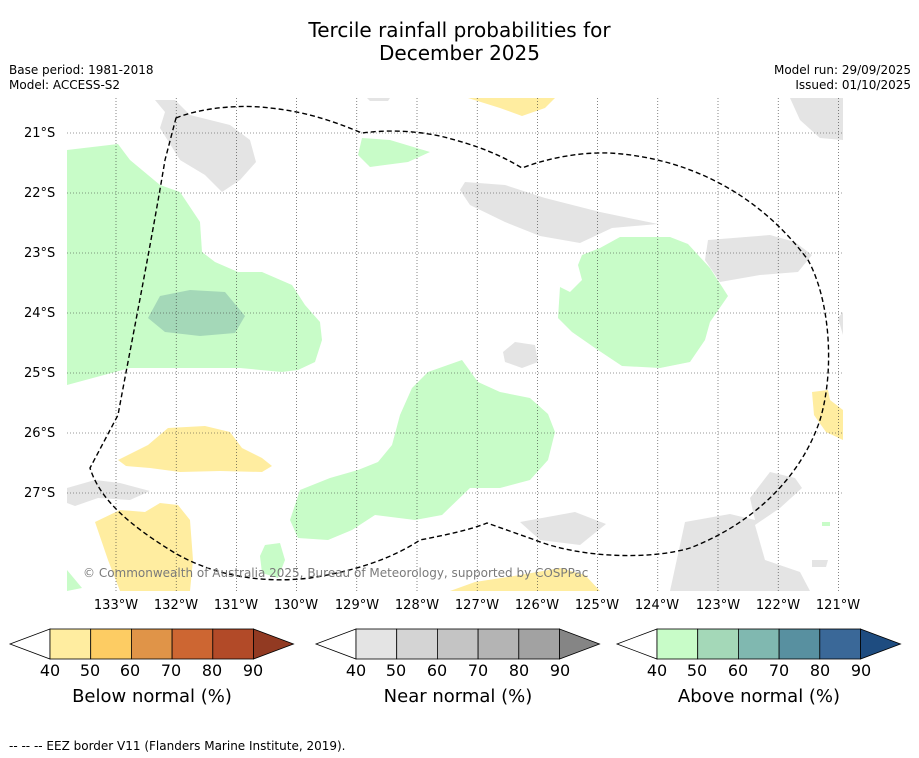  I want to click on colorbar-near-label: Near normal (%), so click(458, 696).